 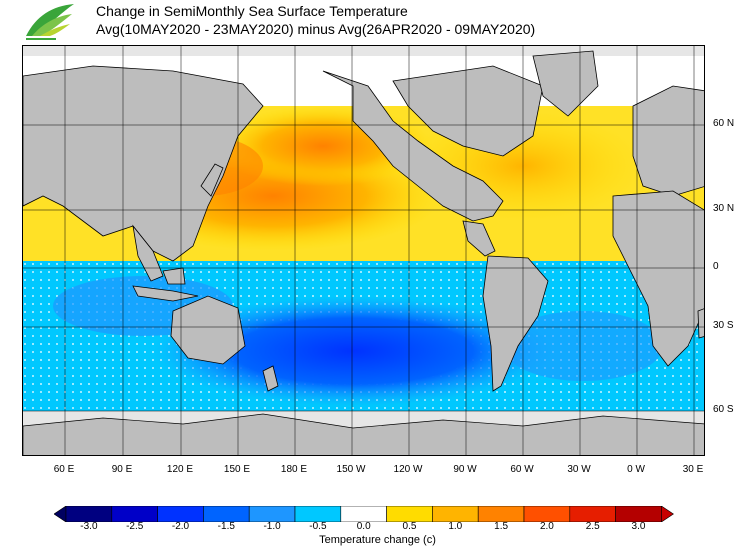 What do you see at coordinates (237, 469) in the screenshot?
I see `lon-label: 150 E` at bounding box center [237, 469].